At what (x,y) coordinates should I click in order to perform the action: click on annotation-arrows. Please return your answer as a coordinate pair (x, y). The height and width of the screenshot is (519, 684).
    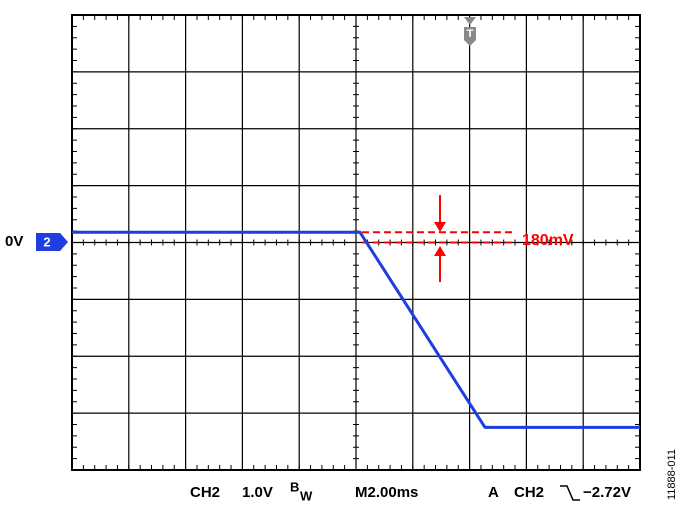
    Looking at the image, I should click on (440, 238).